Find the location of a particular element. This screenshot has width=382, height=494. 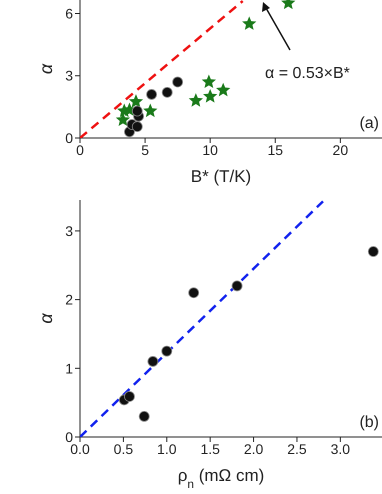

x-tick-label: 1.0 is located at coordinates (167, 448).